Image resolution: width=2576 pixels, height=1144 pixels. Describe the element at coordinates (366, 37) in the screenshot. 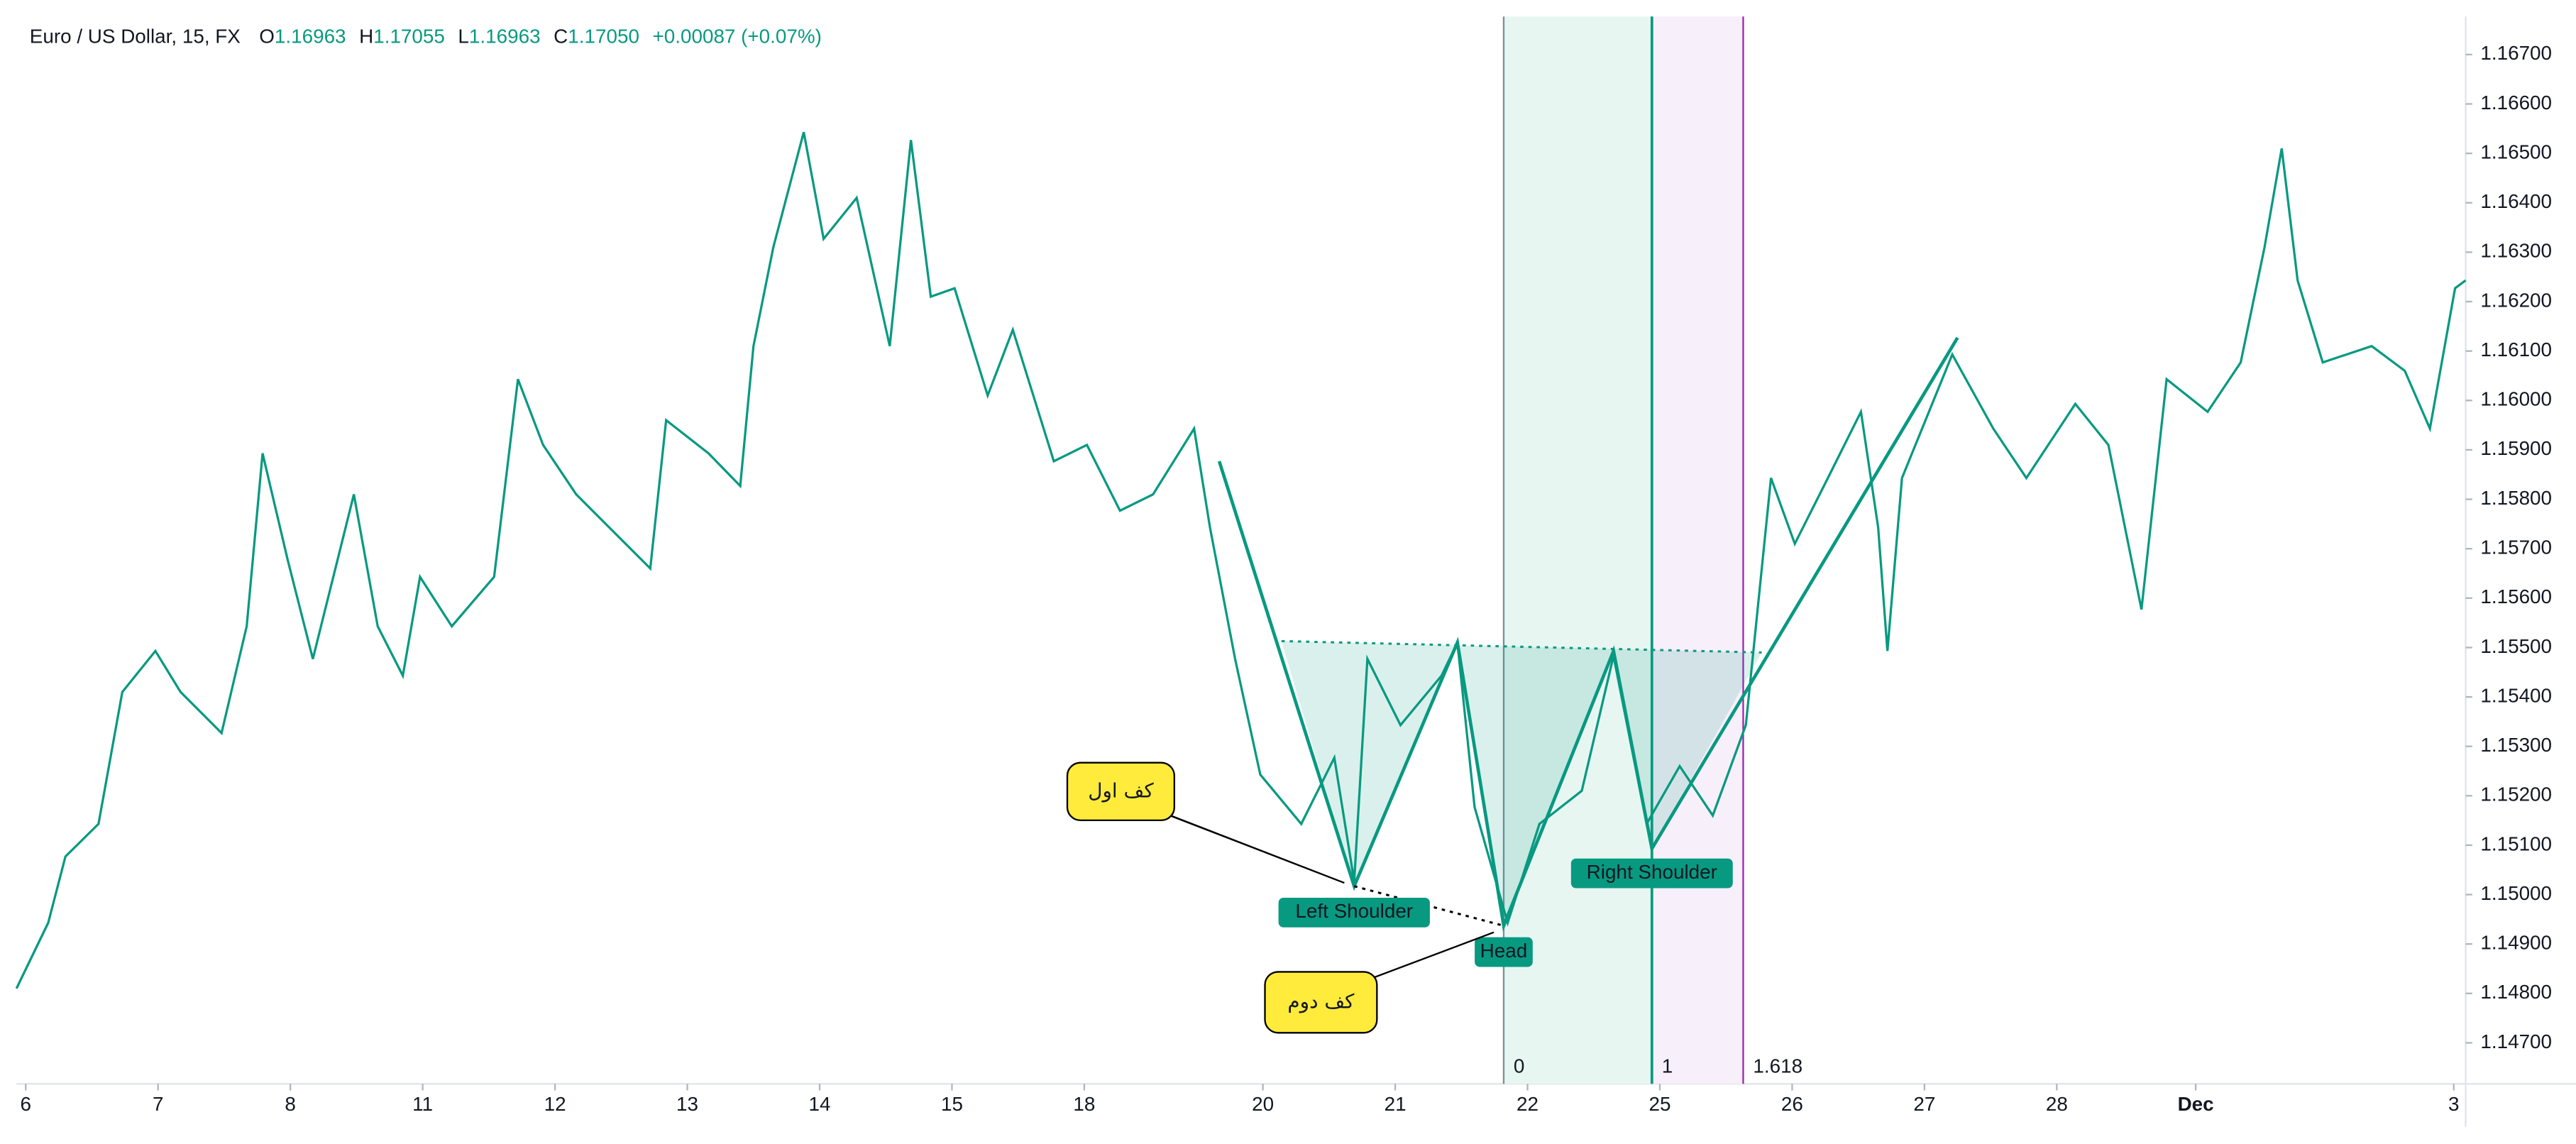

I see `ohlc-key: H` at that location.